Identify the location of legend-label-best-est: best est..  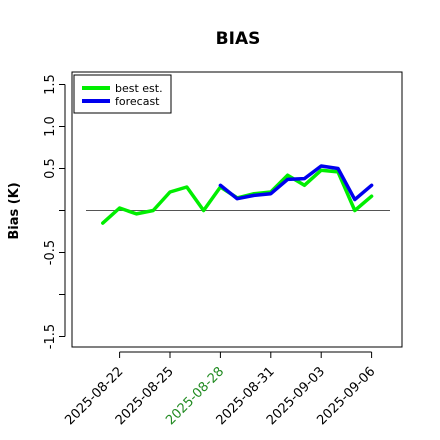
(139, 88).